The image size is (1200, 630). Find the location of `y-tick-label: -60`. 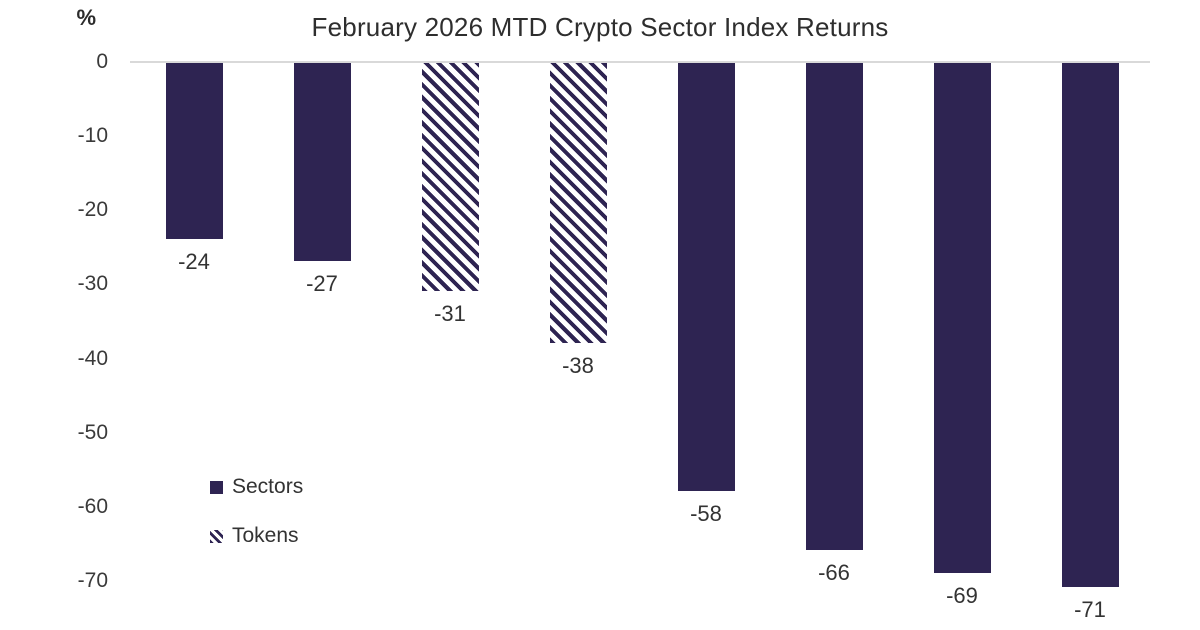

y-tick-label: -60 is located at coordinates (92, 506).